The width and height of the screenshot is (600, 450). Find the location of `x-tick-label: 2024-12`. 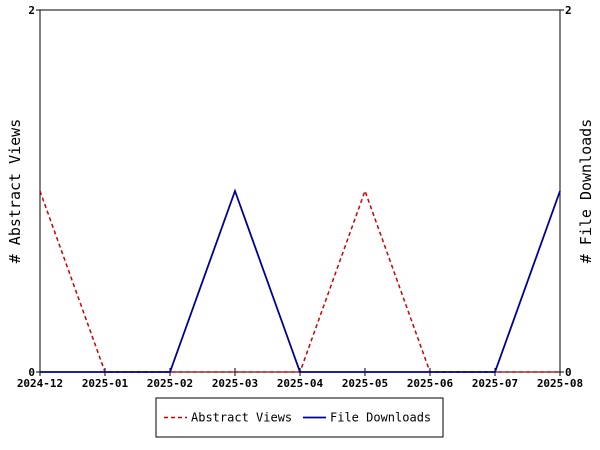

x-tick-label: 2024-12 is located at coordinates (40, 383).